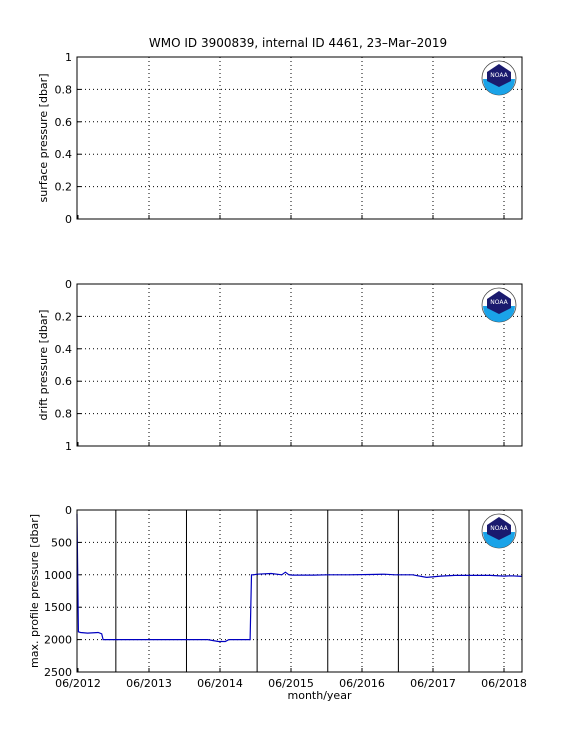 This screenshot has width=576, height=756. Describe the element at coordinates (362, 683) in the screenshot. I see `x-tick-label: 06/2016` at that location.